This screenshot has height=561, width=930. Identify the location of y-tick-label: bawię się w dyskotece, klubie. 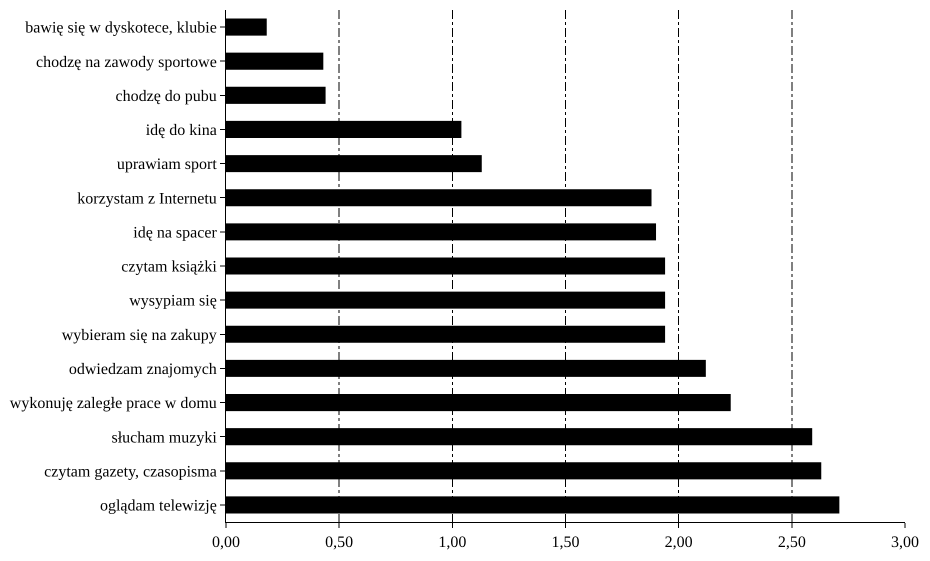
(121, 28).